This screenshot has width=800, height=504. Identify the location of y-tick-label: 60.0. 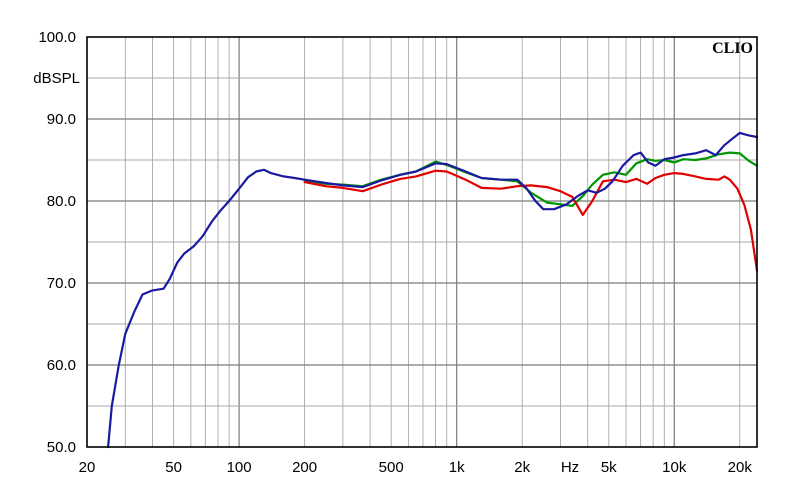
(61, 365).